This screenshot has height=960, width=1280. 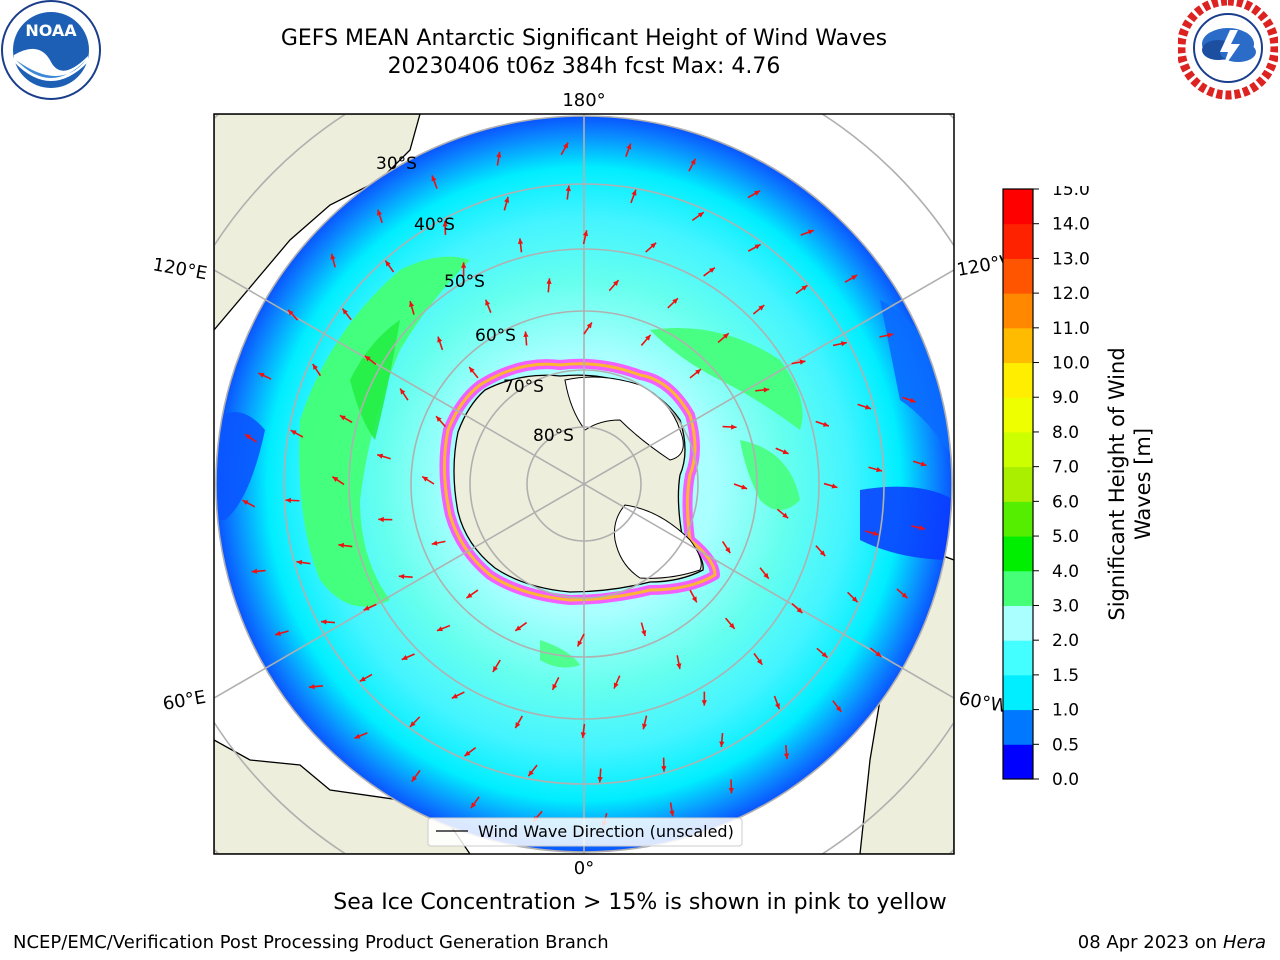 What do you see at coordinates (1065, 572) in the screenshot?
I see `colorbar-tick-label: 4.0` at bounding box center [1065, 572].